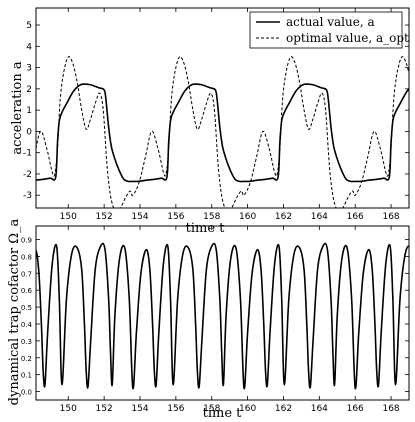  What do you see at coordinates (390, 409) in the screenshot?
I see `trap-cofactor-x-tick-label: 168` at bounding box center [390, 409].